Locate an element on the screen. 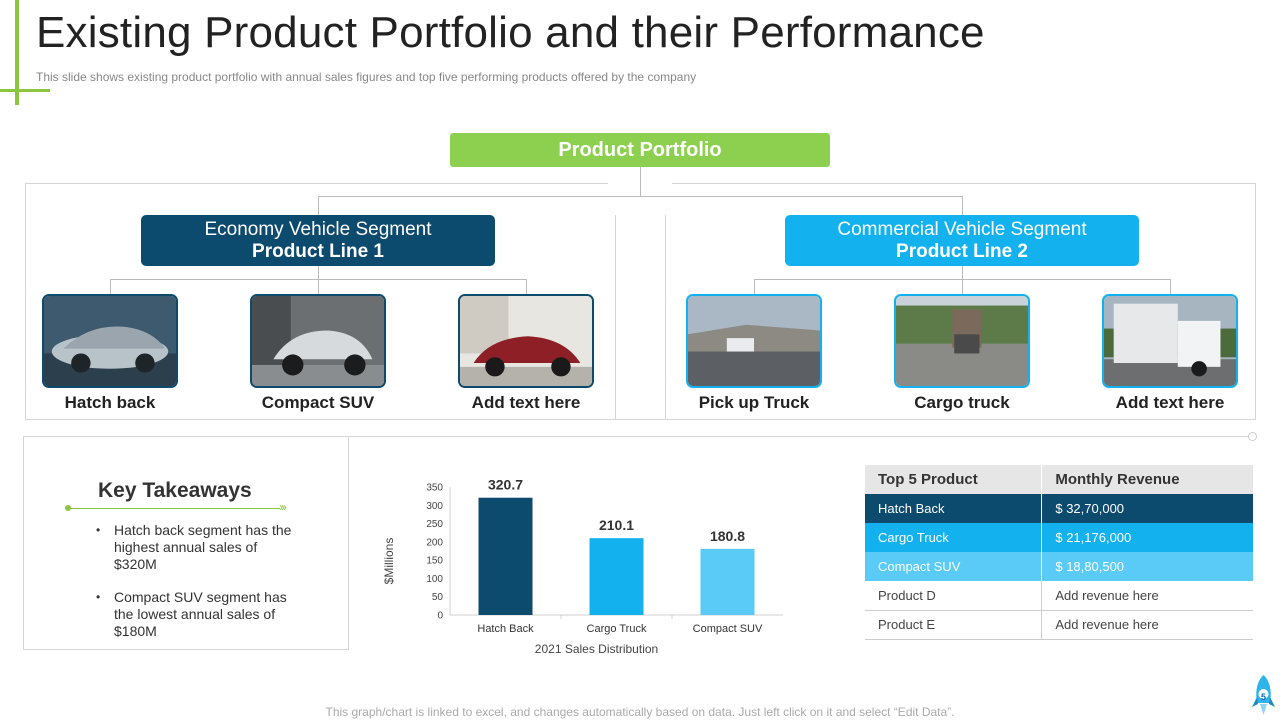  connector-root is located at coordinates (640, 182).